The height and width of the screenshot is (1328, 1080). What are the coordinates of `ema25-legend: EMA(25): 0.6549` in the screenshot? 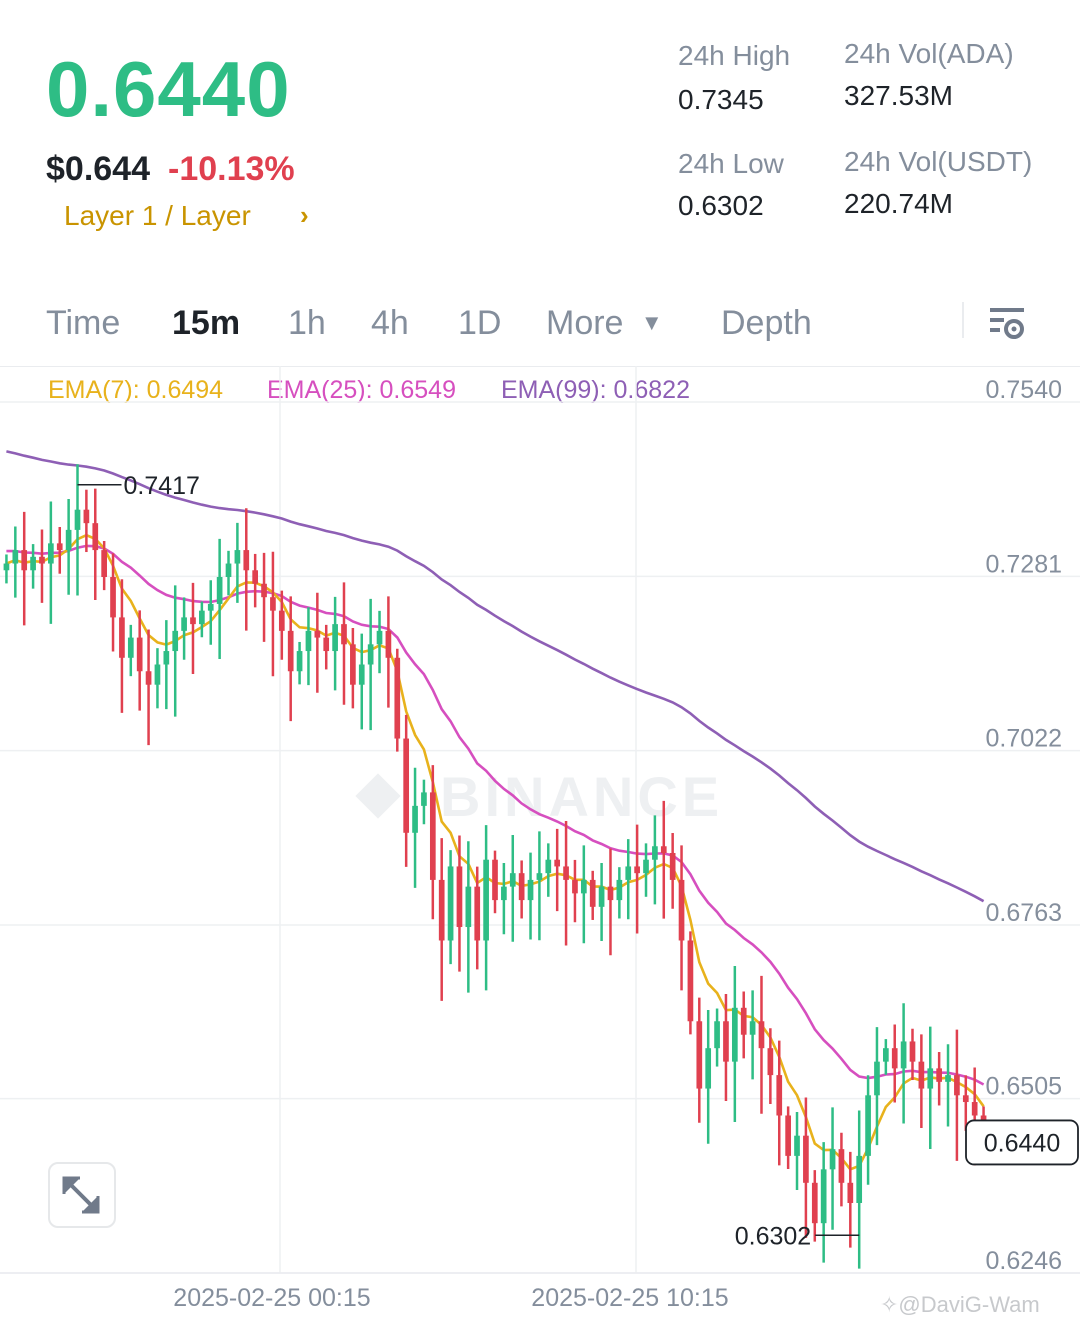 It's located at (361, 390).